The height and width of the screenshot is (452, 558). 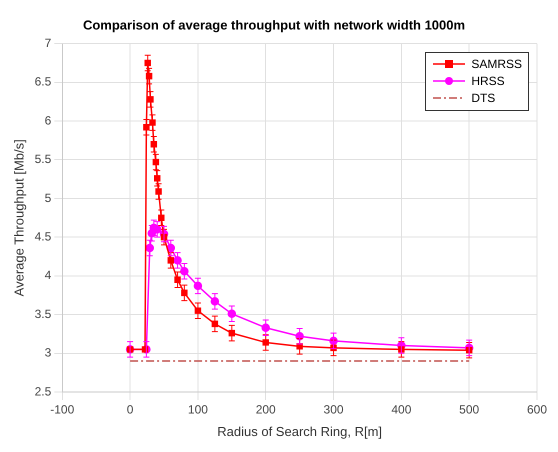 What do you see at coordinates (48, 120) in the screenshot?
I see `y-tick-label: 6` at bounding box center [48, 120].